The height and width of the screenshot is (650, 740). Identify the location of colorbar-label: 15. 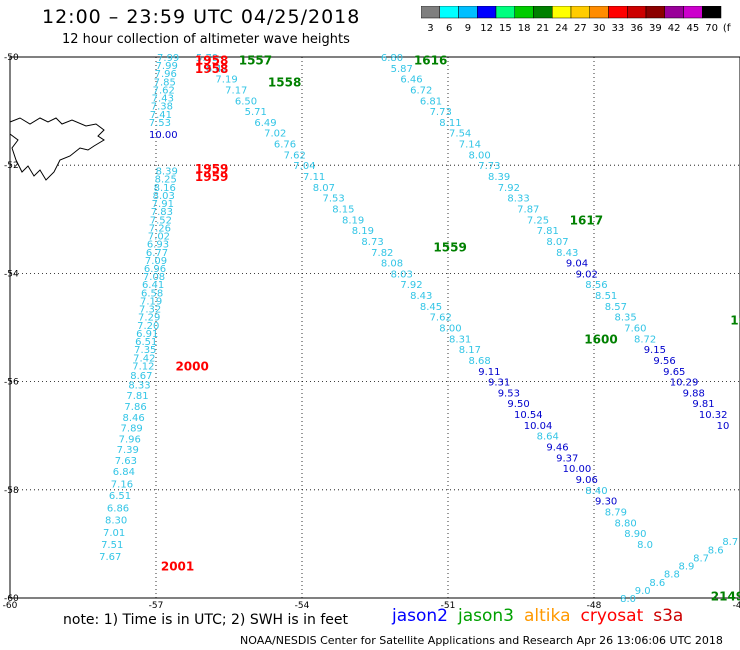
(505, 28).